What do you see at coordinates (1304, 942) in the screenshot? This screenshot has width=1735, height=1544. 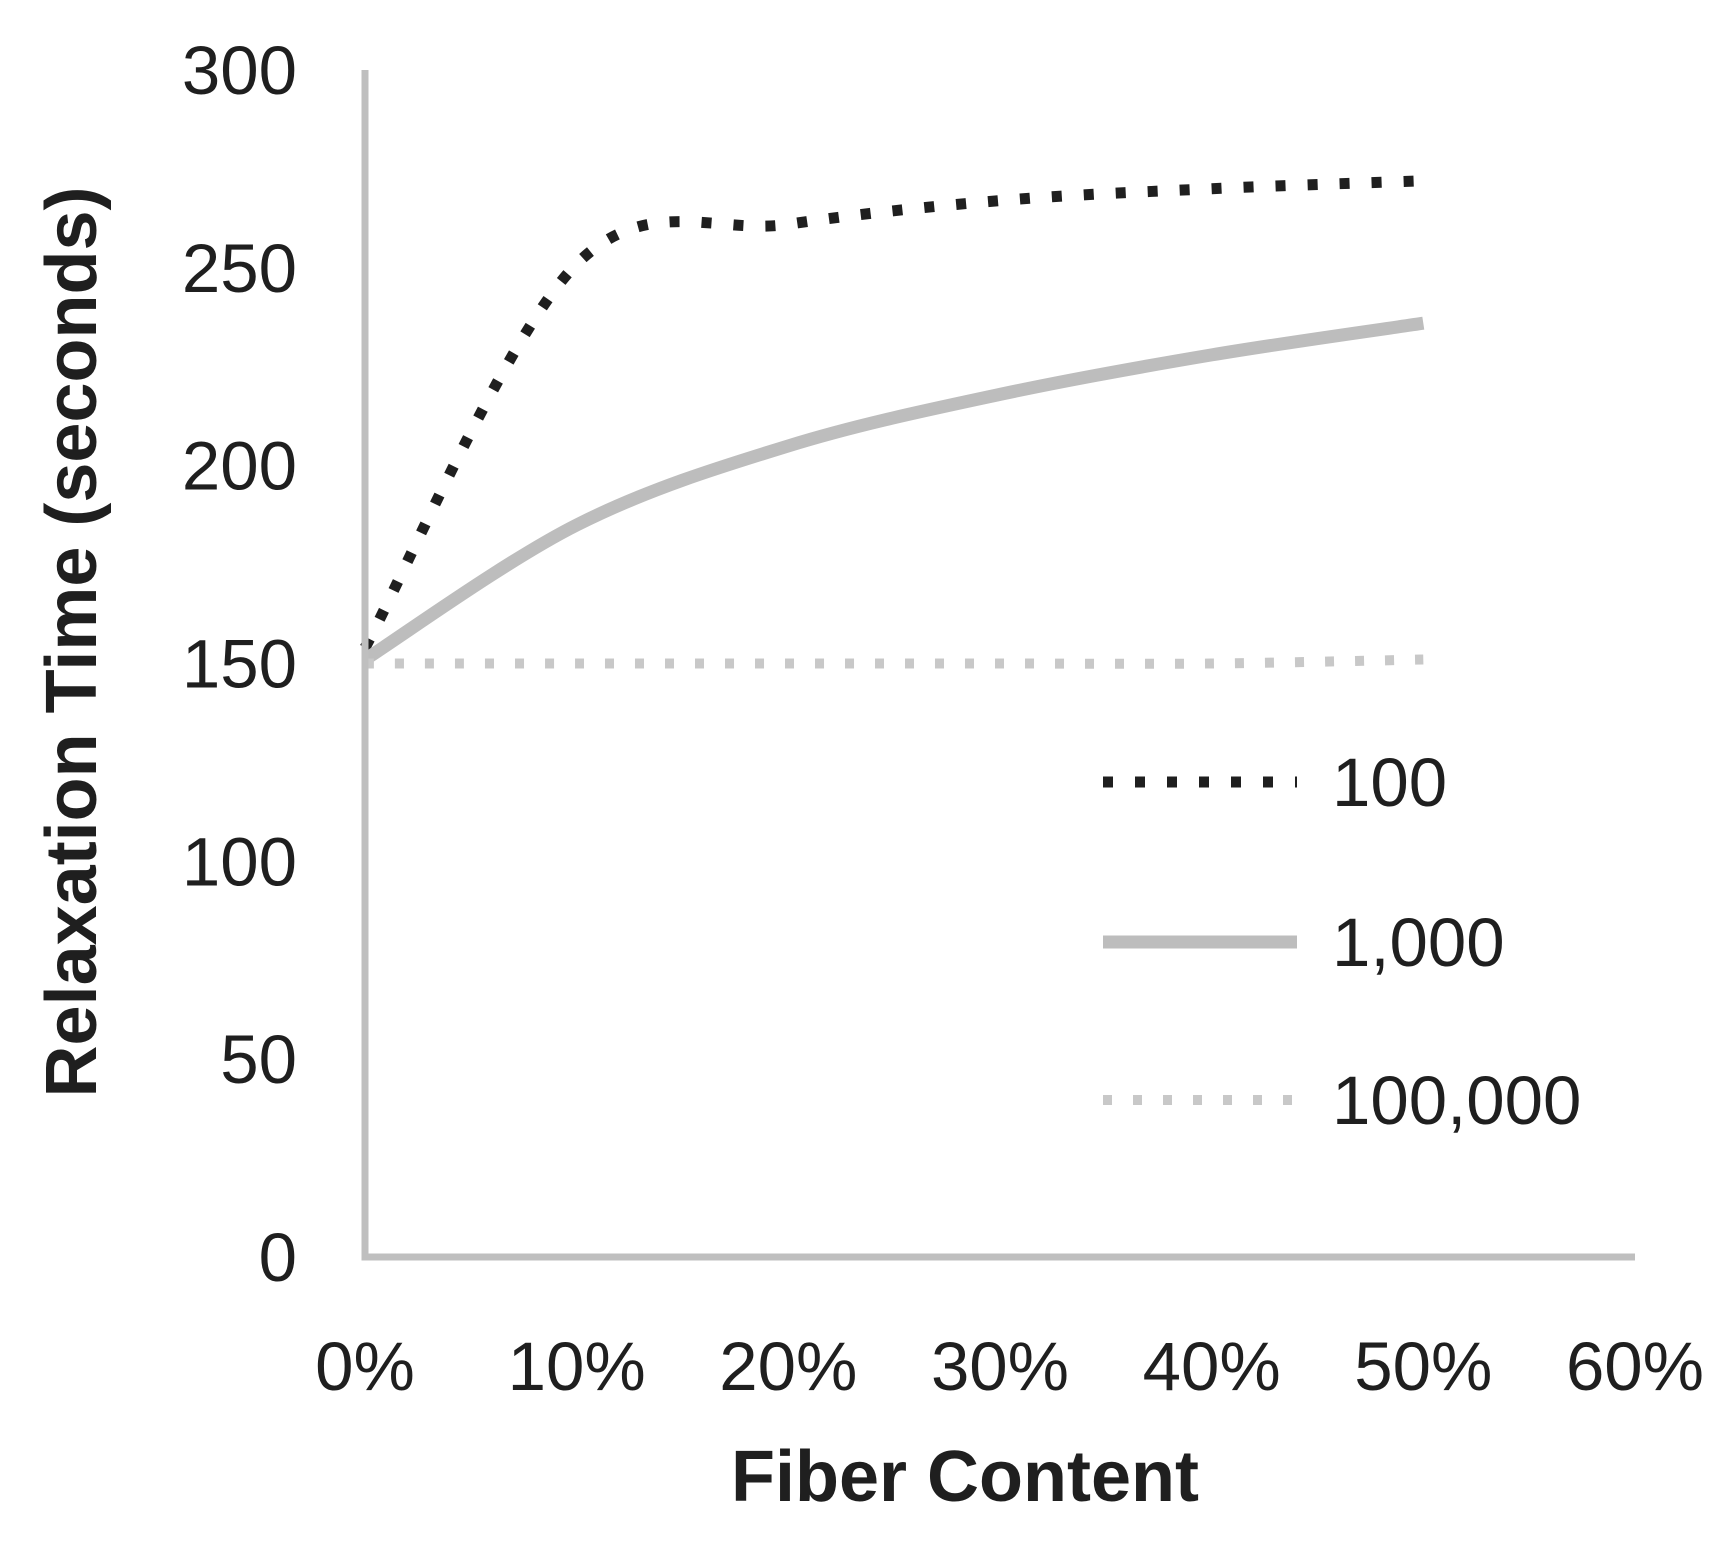 I see `legend-item: 1,000` at bounding box center [1304, 942].